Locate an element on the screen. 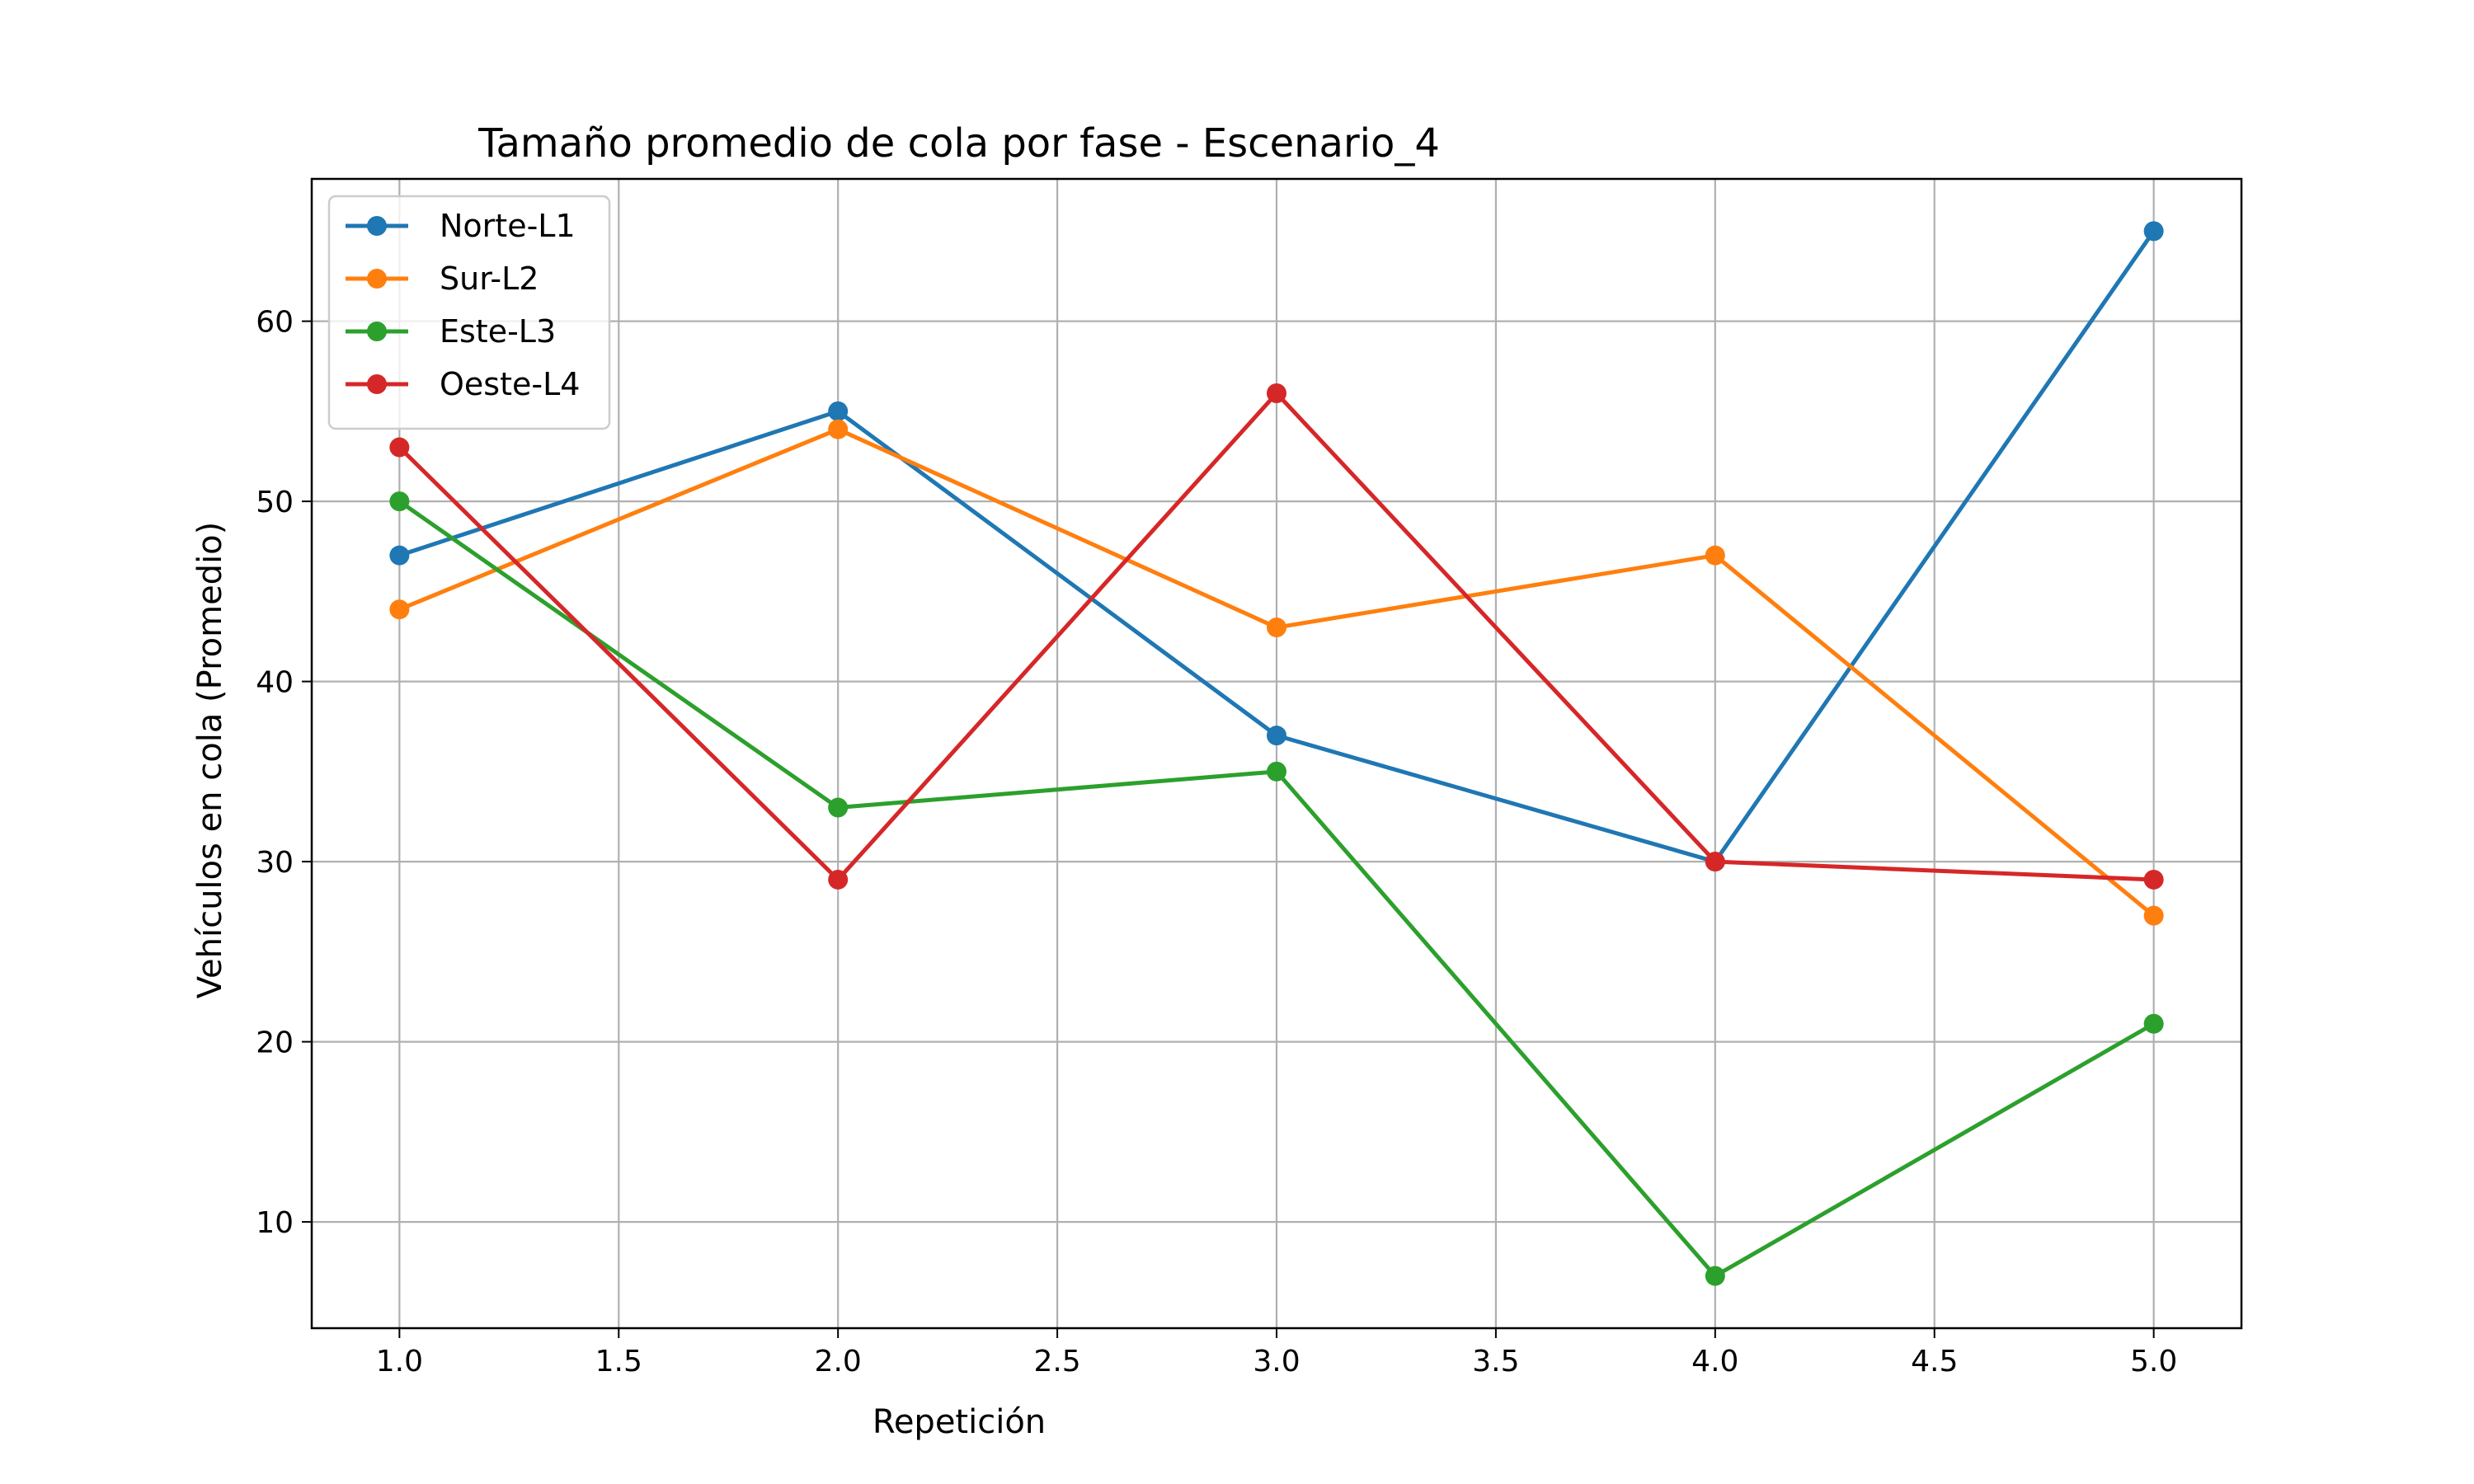  legend-item: Oeste-L4 is located at coordinates (463, 384).